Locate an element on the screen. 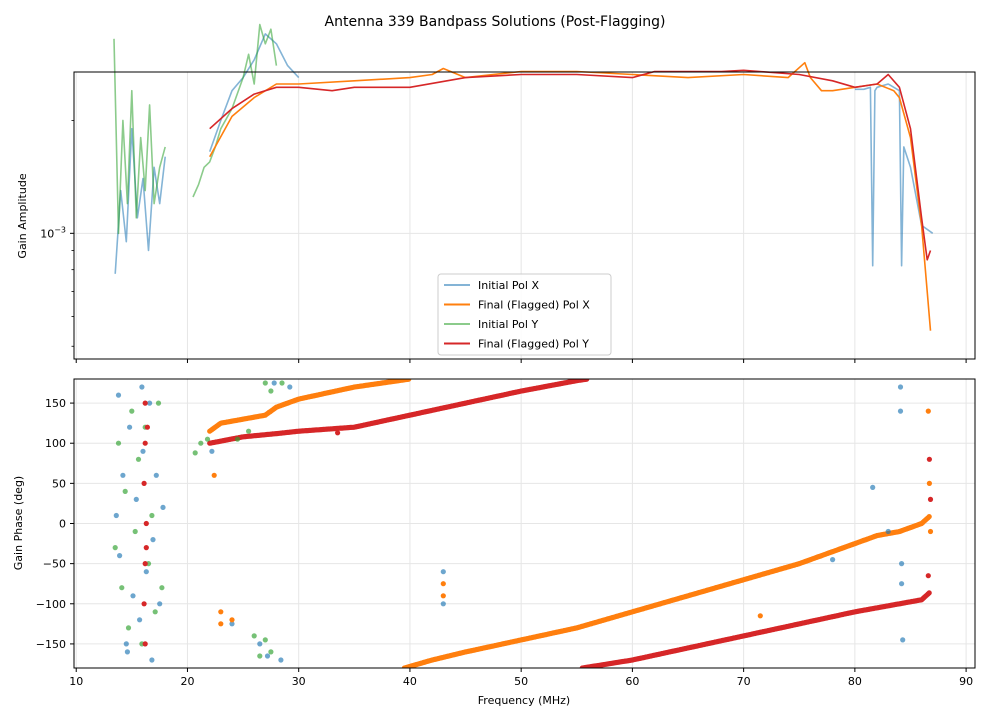  x-tick-label: 40 is located at coordinates (410, 681).